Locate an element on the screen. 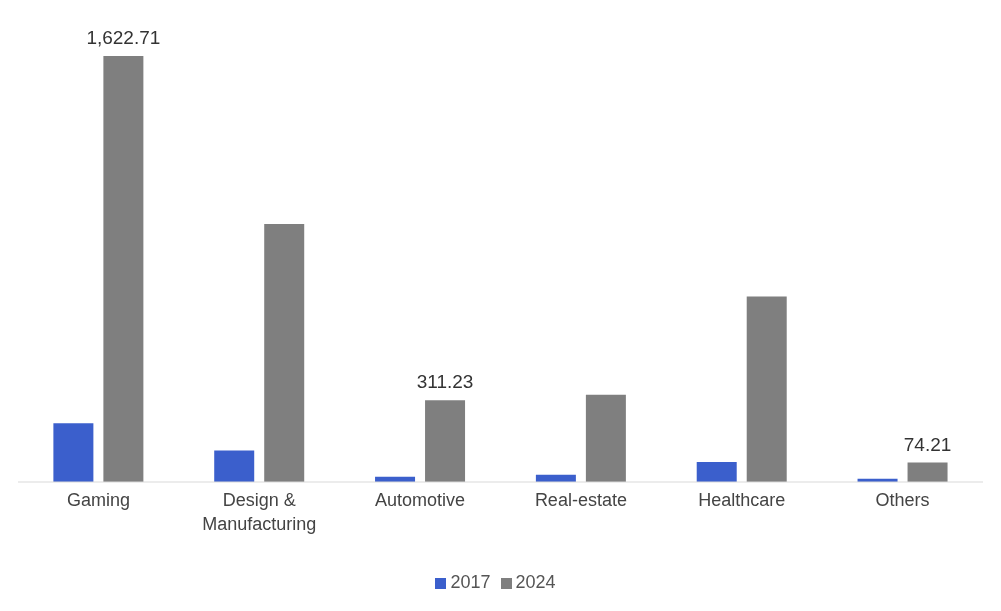  data-label: 311.23 is located at coordinates (445, 382).